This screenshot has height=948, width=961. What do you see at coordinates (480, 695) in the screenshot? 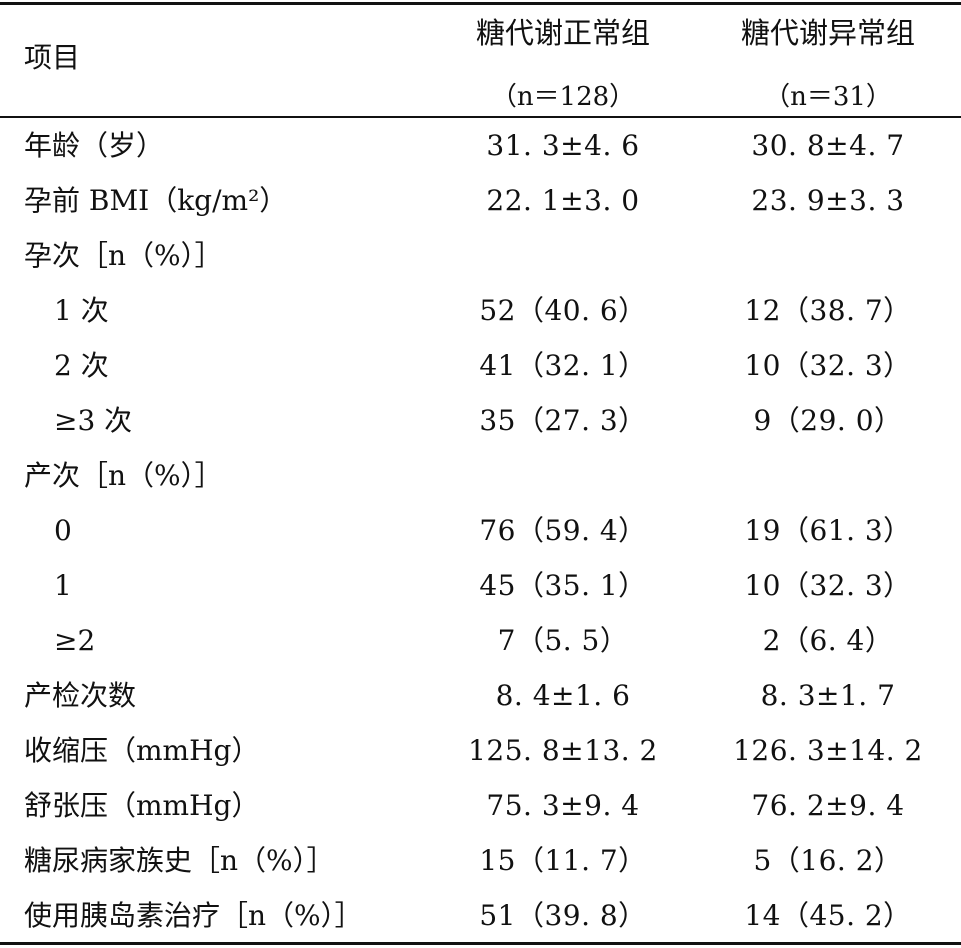
I see `table-row: 产检次数 8. 4±1. 6 8. 3±1. 7` at bounding box center [480, 695].